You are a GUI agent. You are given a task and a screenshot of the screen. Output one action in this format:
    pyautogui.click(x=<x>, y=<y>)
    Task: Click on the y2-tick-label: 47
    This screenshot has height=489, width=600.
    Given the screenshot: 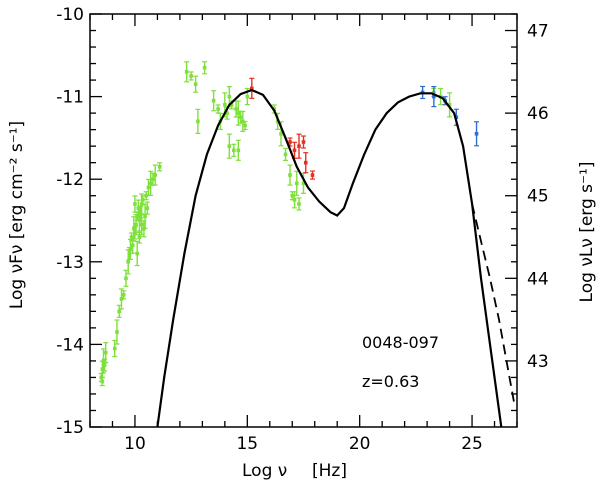 What is the action you would take?
    pyautogui.click(x=538, y=32)
    